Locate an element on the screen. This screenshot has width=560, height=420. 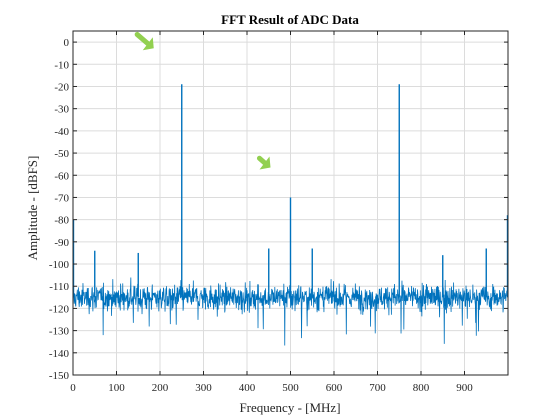
x-tick-label: 0 is located at coordinates (73, 388).